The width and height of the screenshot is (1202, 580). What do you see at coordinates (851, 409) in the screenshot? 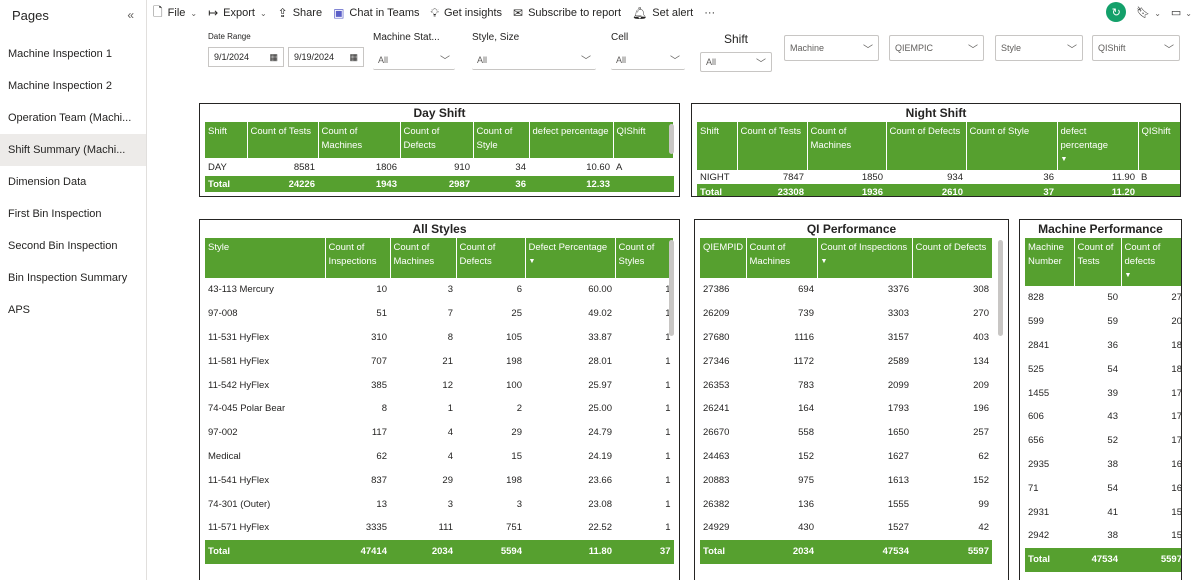
I see `table-row: 26241 164 1793 196` at bounding box center [851, 409].